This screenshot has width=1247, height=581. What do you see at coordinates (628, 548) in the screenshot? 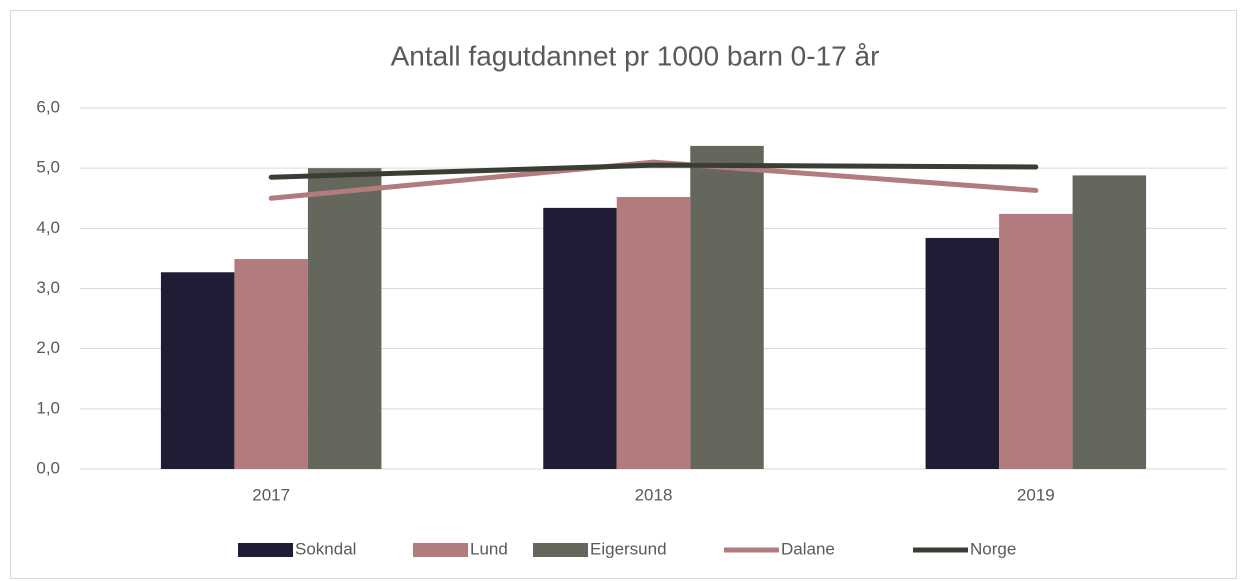
I see `legend-label: Eigersund` at bounding box center [628, 548].